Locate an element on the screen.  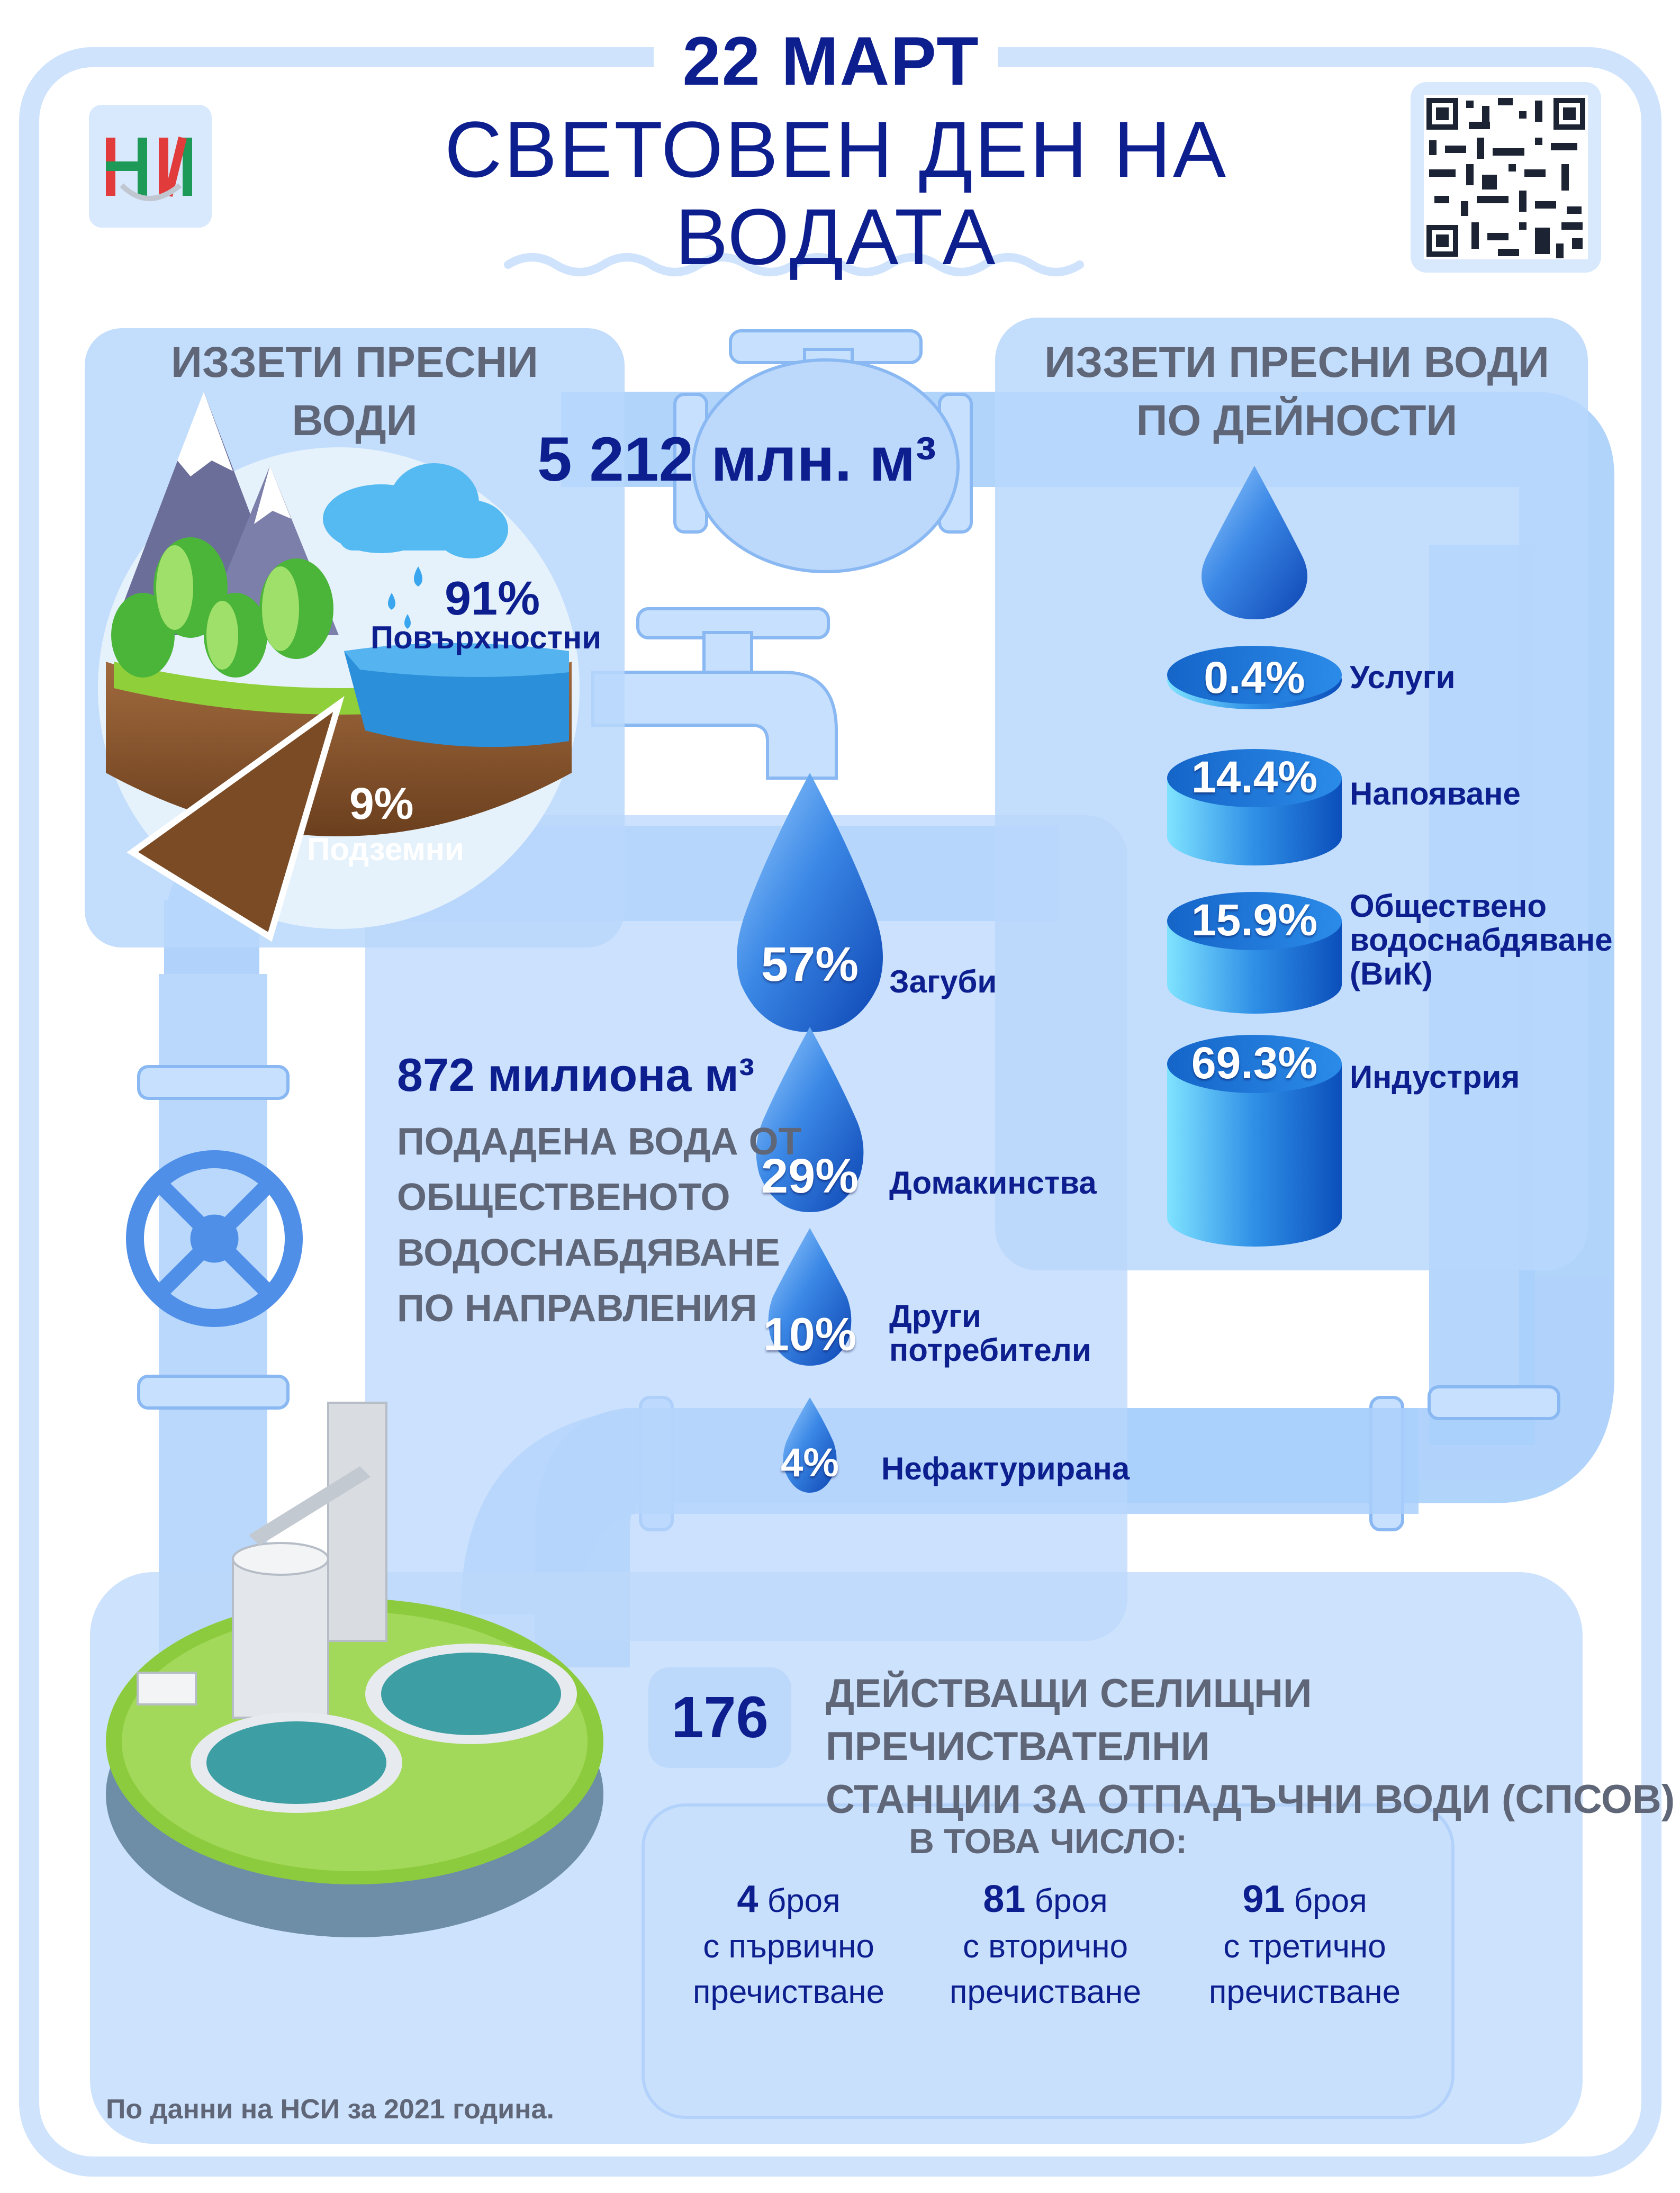
cylinder-irrigation is located at coordinates (1254, 807).